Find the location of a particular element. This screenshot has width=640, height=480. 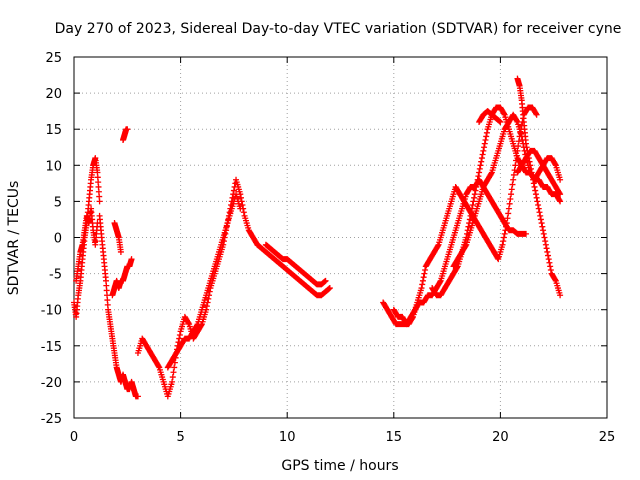

series-arc-mid-c is located at coordinates (293, 270).